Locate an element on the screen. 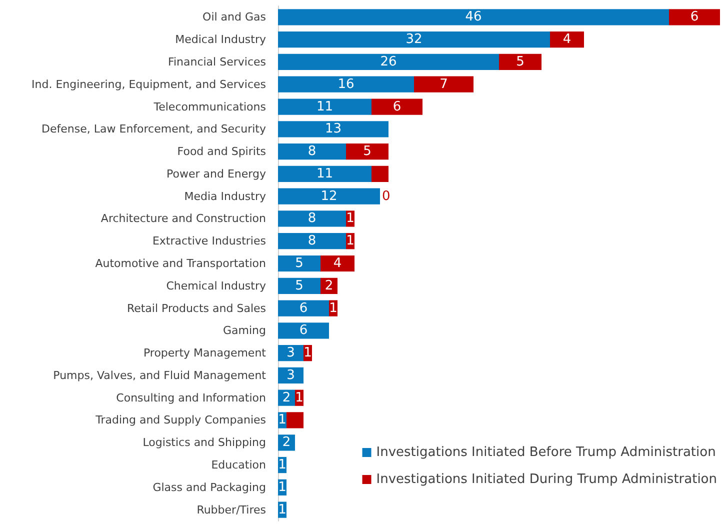 The width and height of the screenshot is (724, 525). y-tick-label: Oil and Gas is located at coordinates (234, 17).